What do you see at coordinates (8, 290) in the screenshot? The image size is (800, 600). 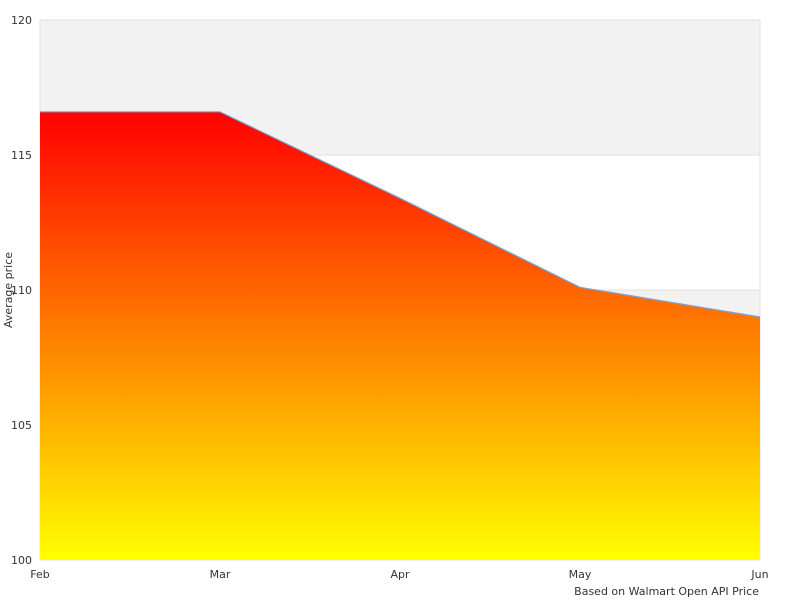 I see `y-axis-title: Average price` at bounding box center [8, 290].